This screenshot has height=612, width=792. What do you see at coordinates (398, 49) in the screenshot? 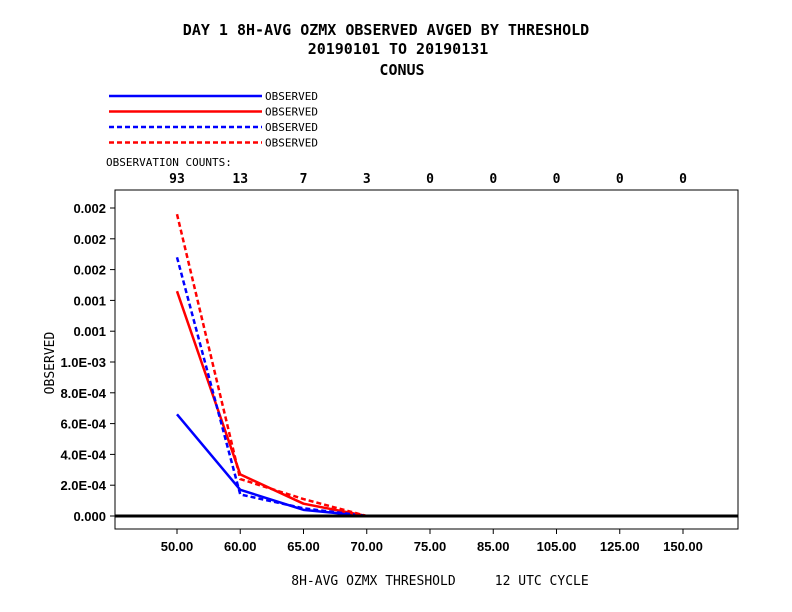
I see `title-line: 20190101 TO 20190131` at bounding box center [398, 49].